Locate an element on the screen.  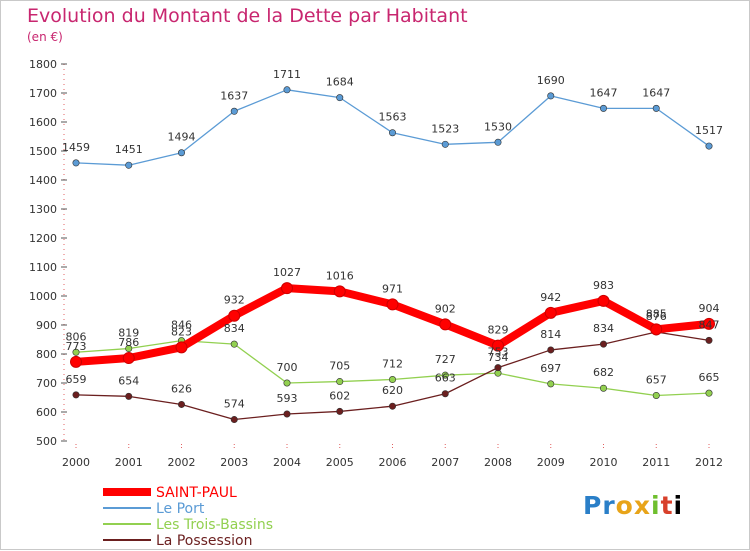
data-label: 593 is located at coordinates (287, 398).